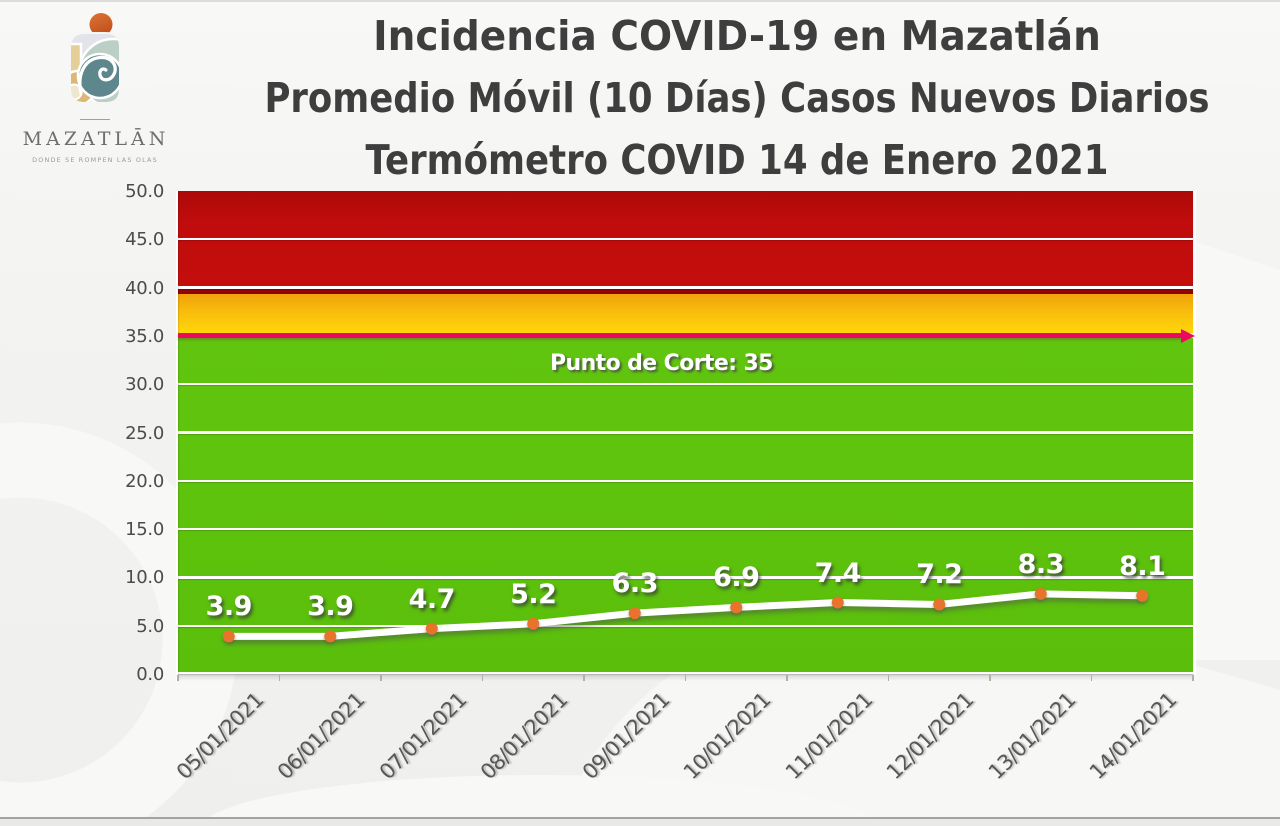  I want to click on data-label: 6.9, so click(736, 578).